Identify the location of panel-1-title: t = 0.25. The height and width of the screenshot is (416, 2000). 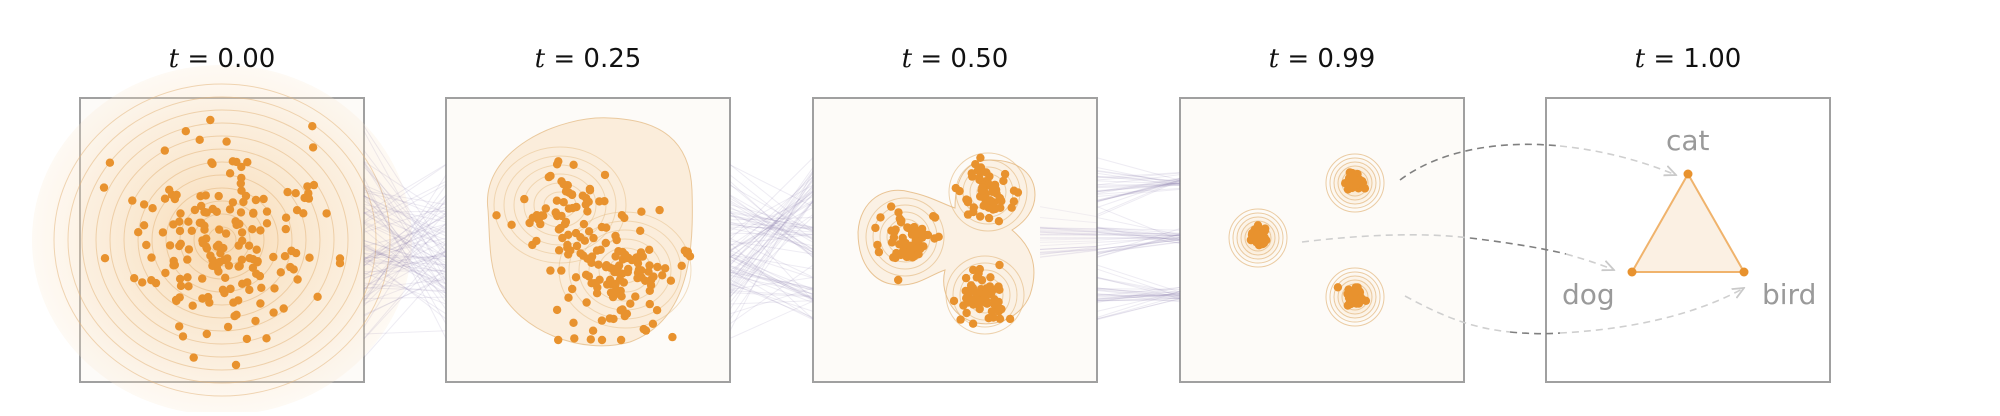
(588, 62).